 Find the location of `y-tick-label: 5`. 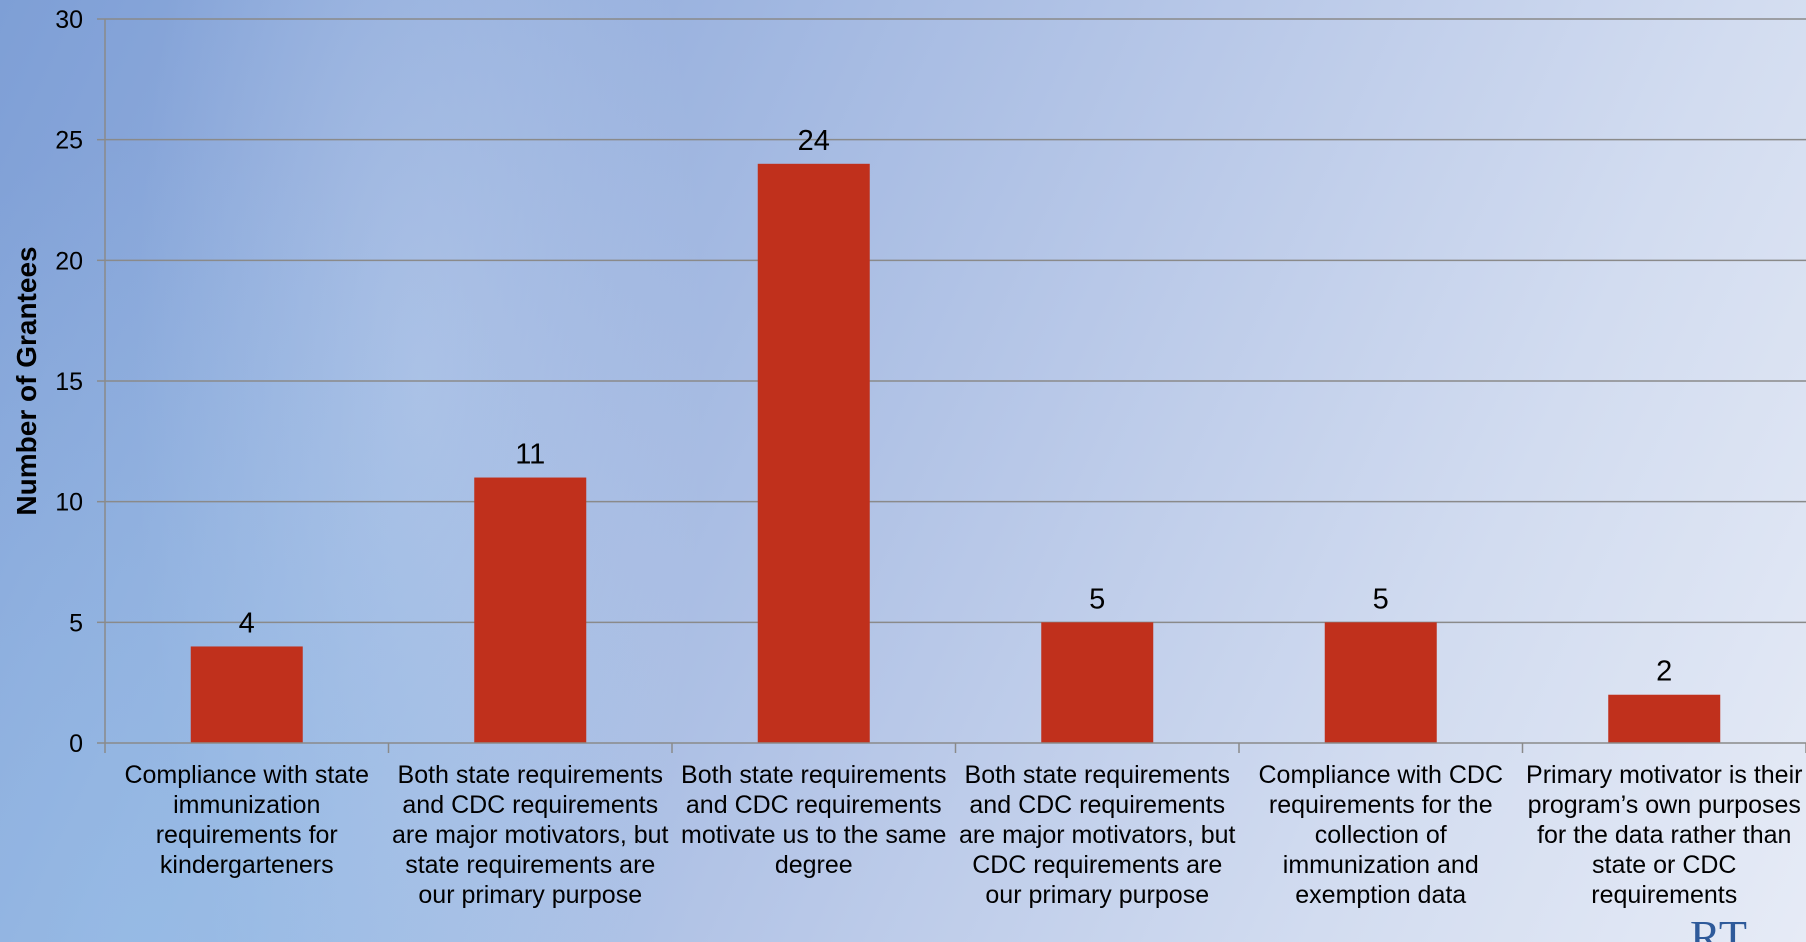

y-tick-label: 5 is located at coordinates (76, 623).